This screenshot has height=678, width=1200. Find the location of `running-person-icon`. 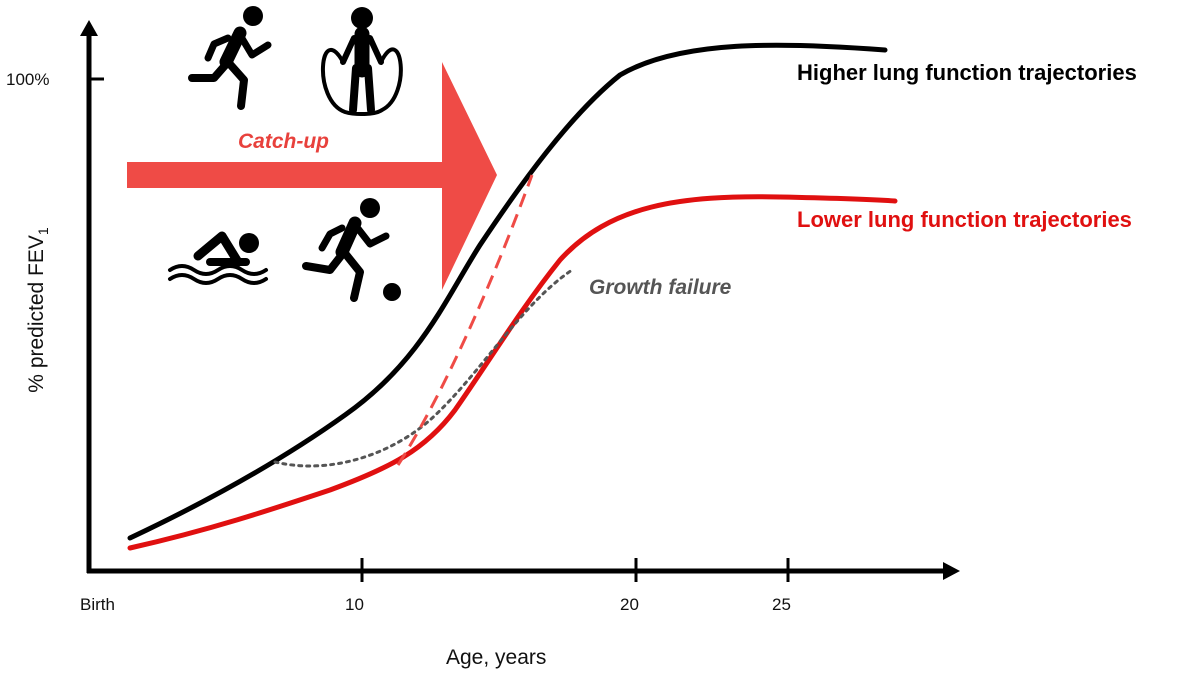

running-person-icon is located at coordinates (230, 58).